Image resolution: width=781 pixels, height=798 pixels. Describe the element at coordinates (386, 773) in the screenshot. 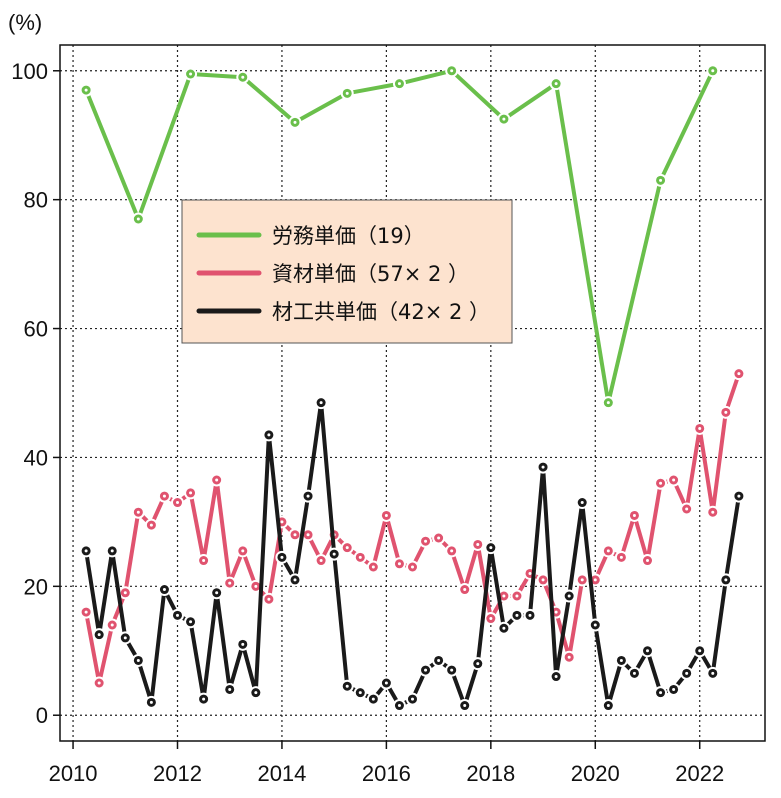

I see `x-tick-label: 2016` at that location.